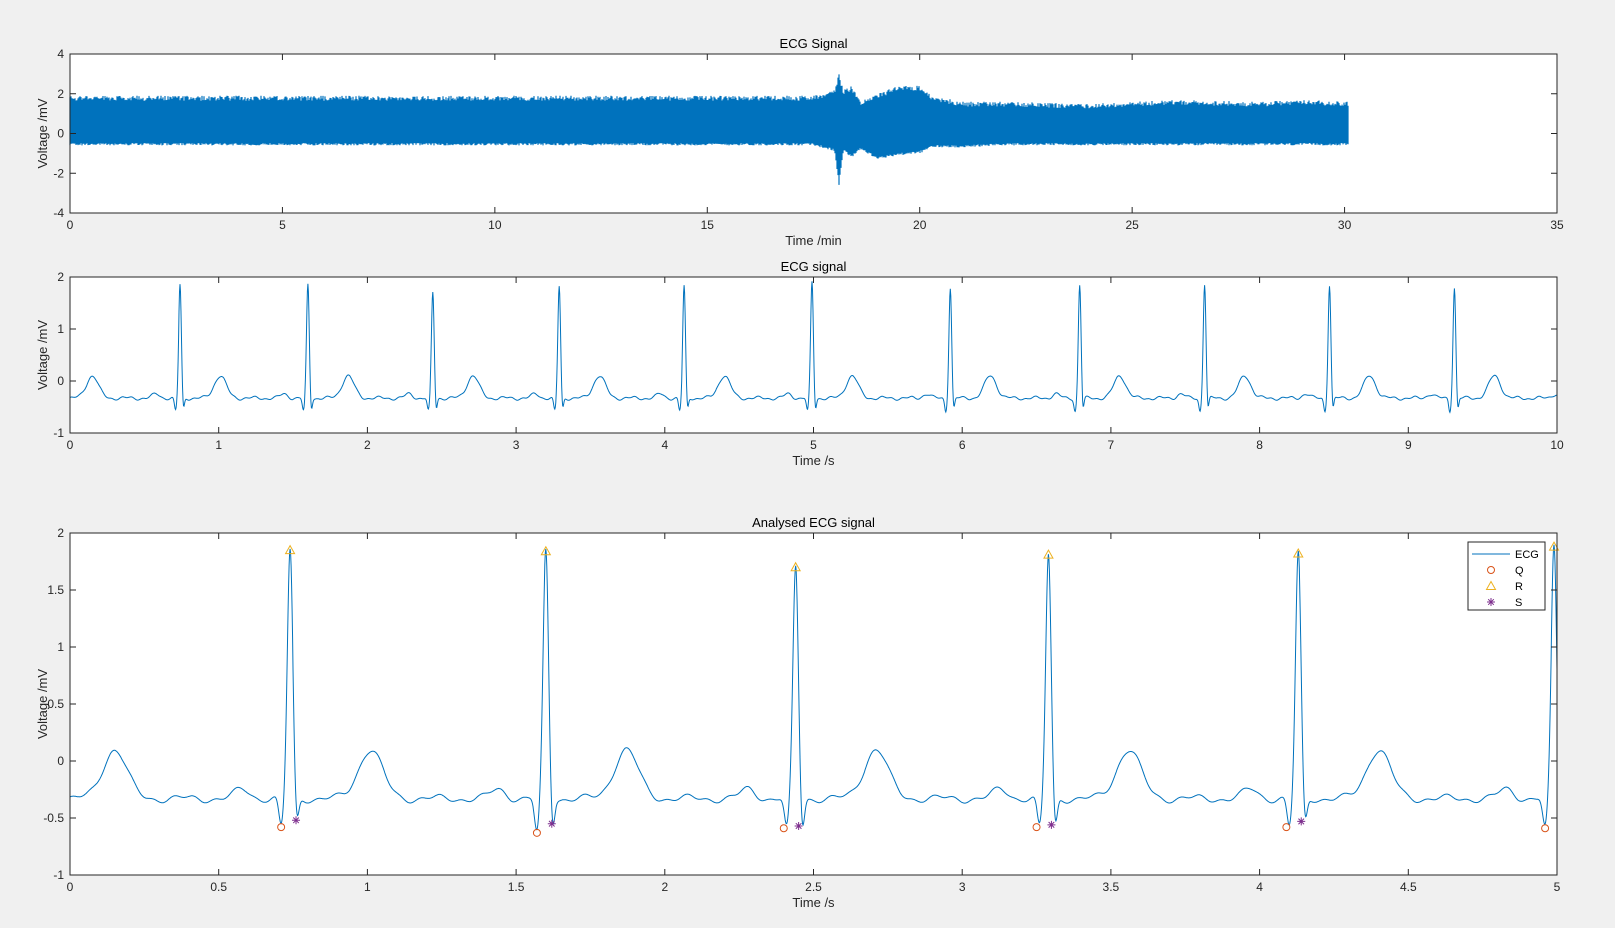 The height and width of the screenshot is (928, 1615). I want to click on x-tick-label: 3.5, so click(1111, 887).